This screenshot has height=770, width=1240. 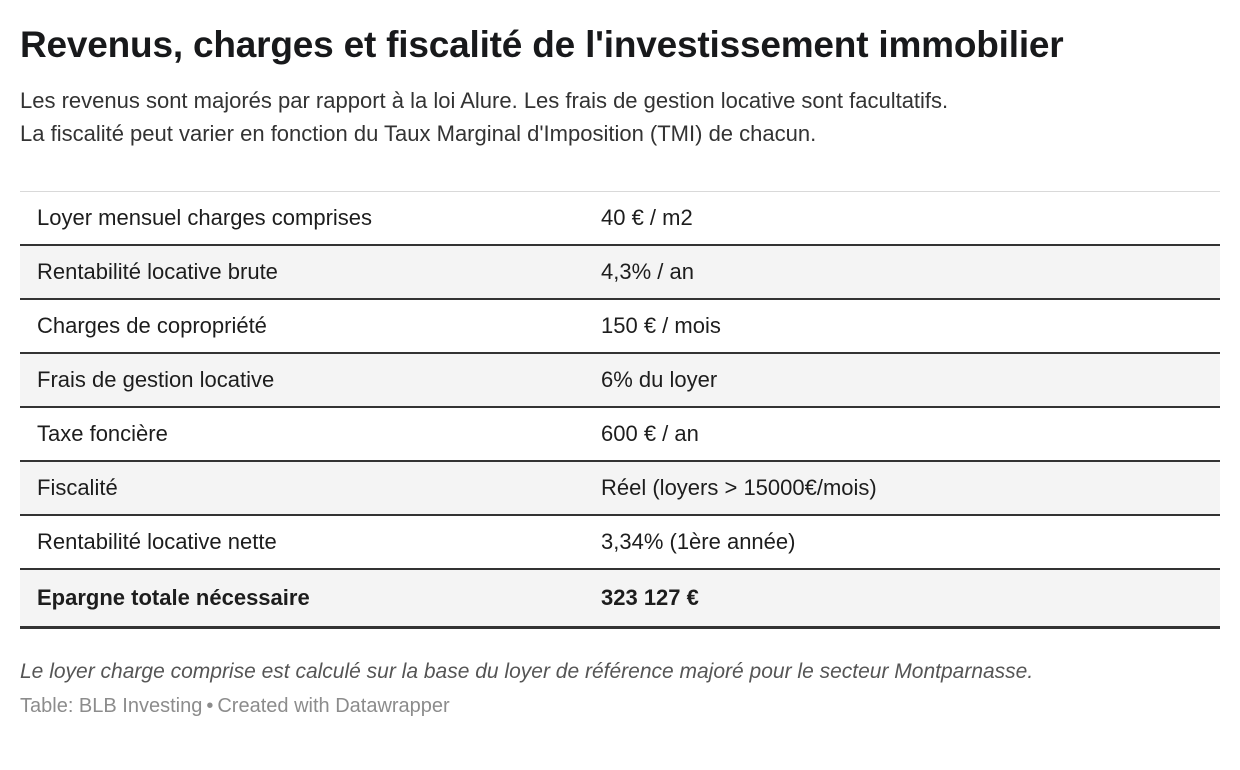 I want to click on row-label: Taxe foncière, so click(x=302, y=434).